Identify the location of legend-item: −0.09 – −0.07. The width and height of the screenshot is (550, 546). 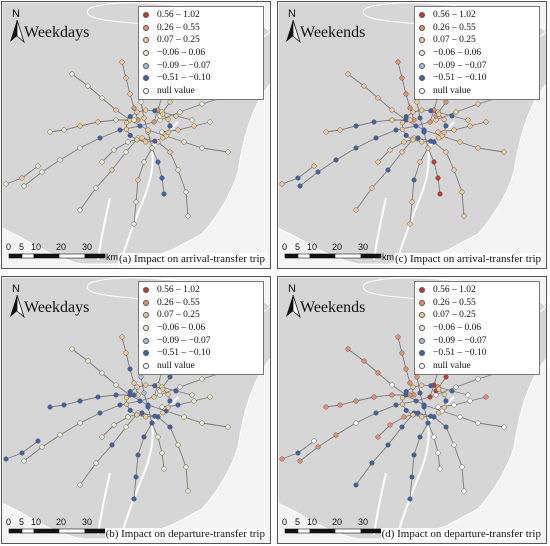
(477, 340).